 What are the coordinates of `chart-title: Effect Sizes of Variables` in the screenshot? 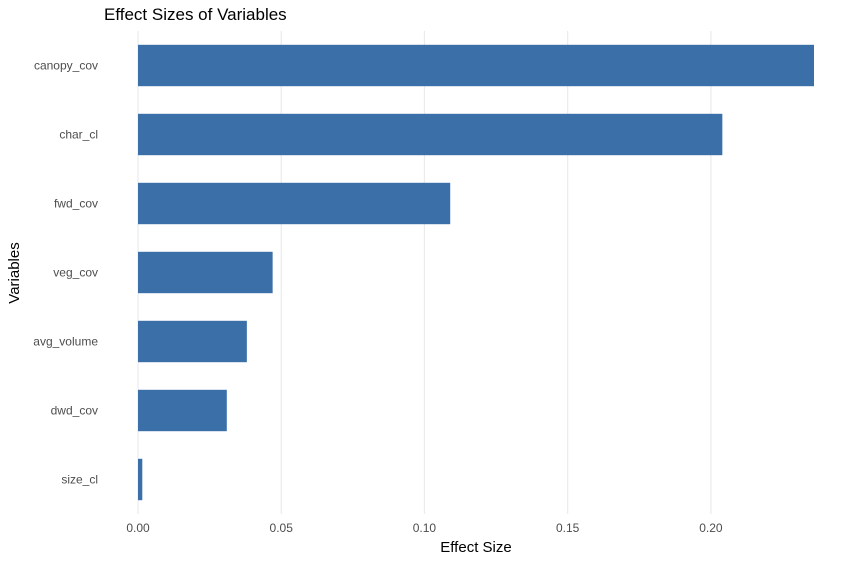 It's located at (195, 14).